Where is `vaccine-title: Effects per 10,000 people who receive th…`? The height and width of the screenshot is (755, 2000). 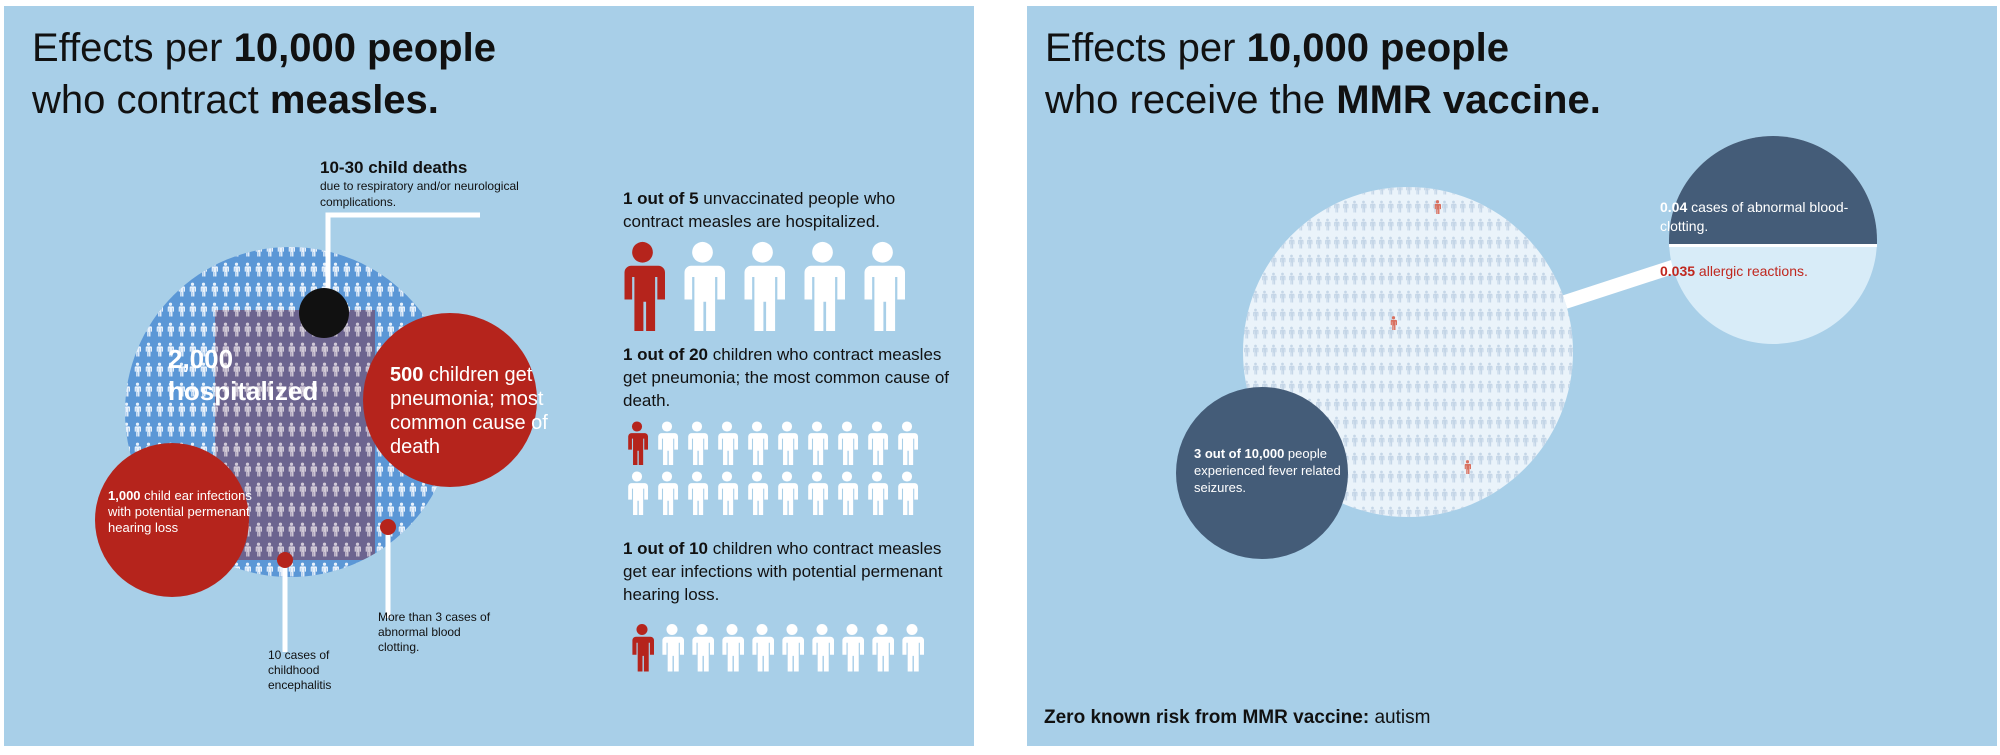 vaccine-title: Effects per 10,000 people who receive th… is located at coordinates (1323, 74).